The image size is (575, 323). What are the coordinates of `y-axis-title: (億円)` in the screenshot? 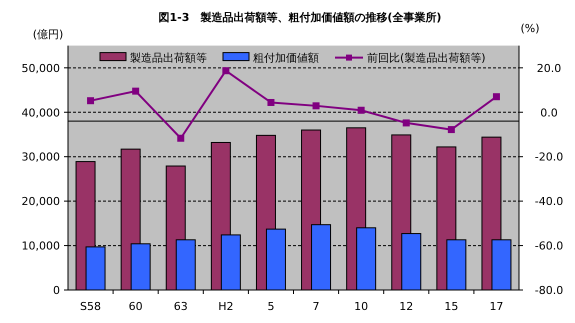 It's located at (48, 34).